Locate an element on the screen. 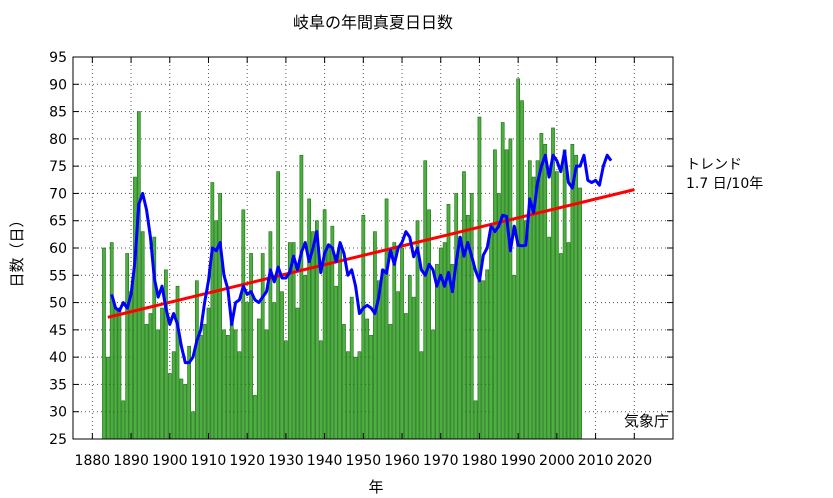  x-tick-label: 1910 is located at coordinates (209, 461).